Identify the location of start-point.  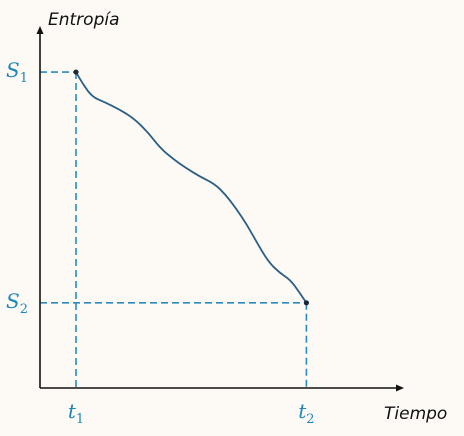
(76, 72).